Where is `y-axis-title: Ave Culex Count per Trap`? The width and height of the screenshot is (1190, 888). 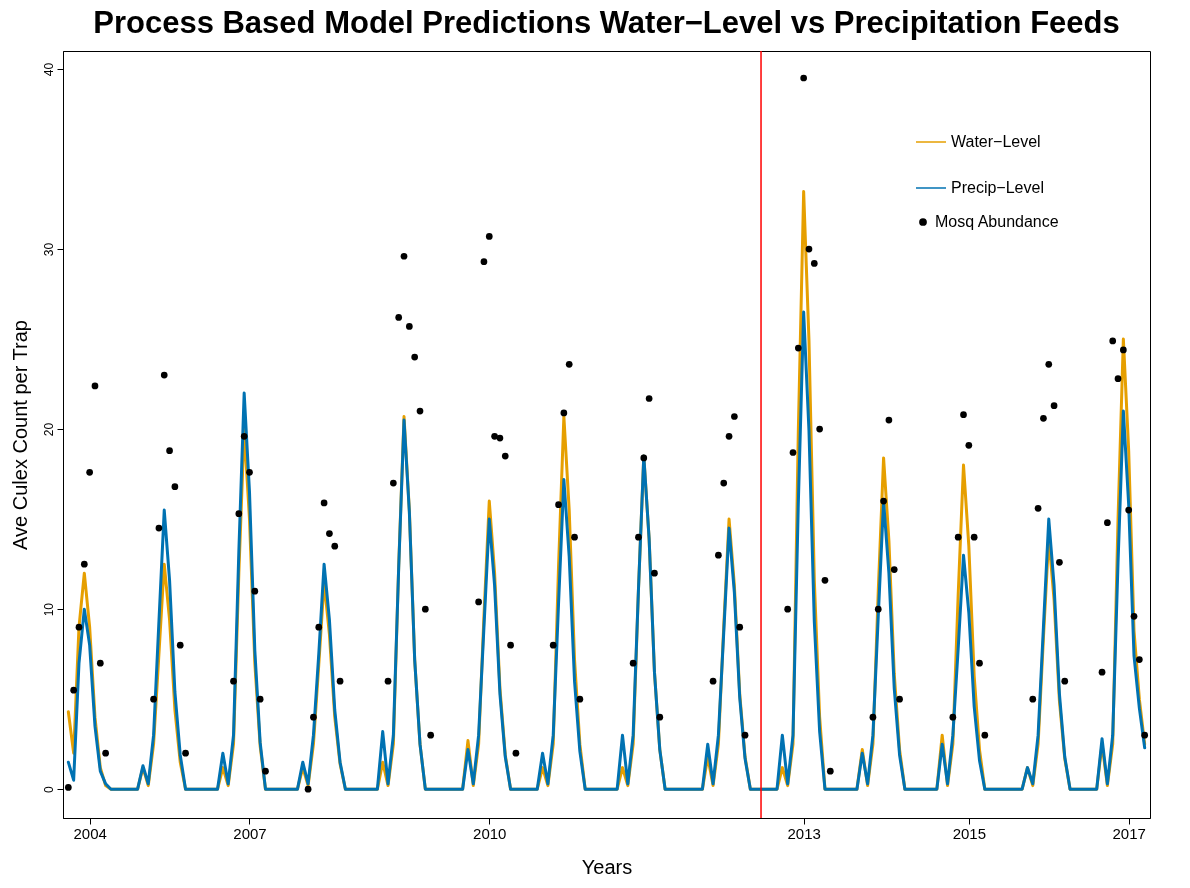
y-axis-title: Ave Culex Count per Trap is located at coordinates (19, 435).